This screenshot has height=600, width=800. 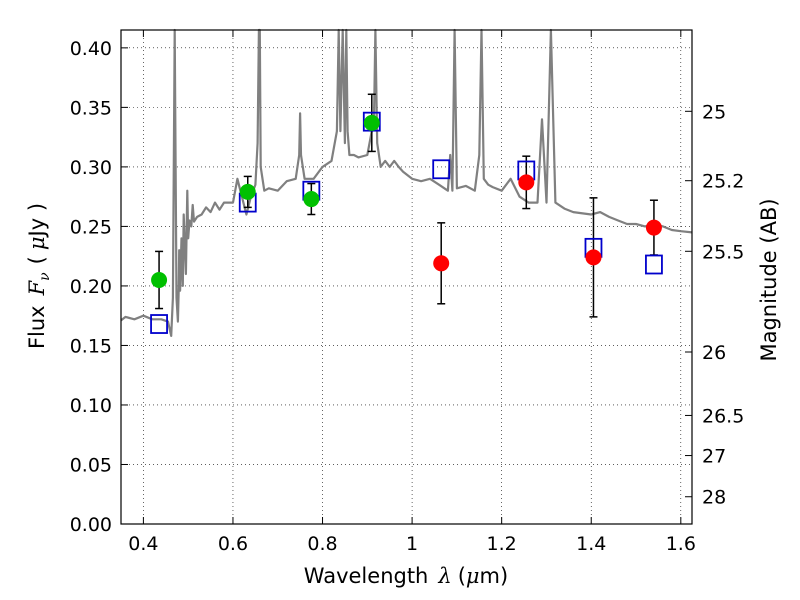 I want to click on y-axis-label-unit-mu: μ, so click(x=37, y=243).